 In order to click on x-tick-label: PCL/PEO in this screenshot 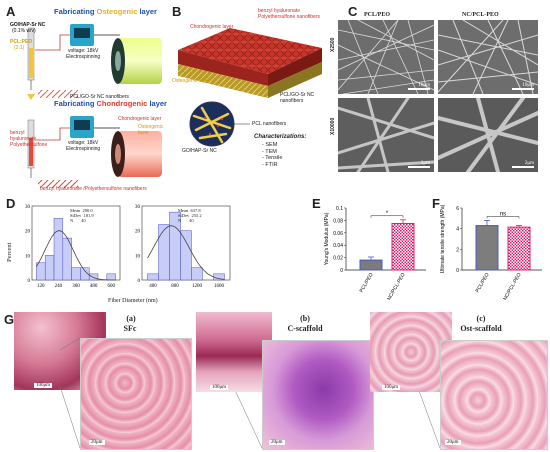, I will do `click(367, 283)`.